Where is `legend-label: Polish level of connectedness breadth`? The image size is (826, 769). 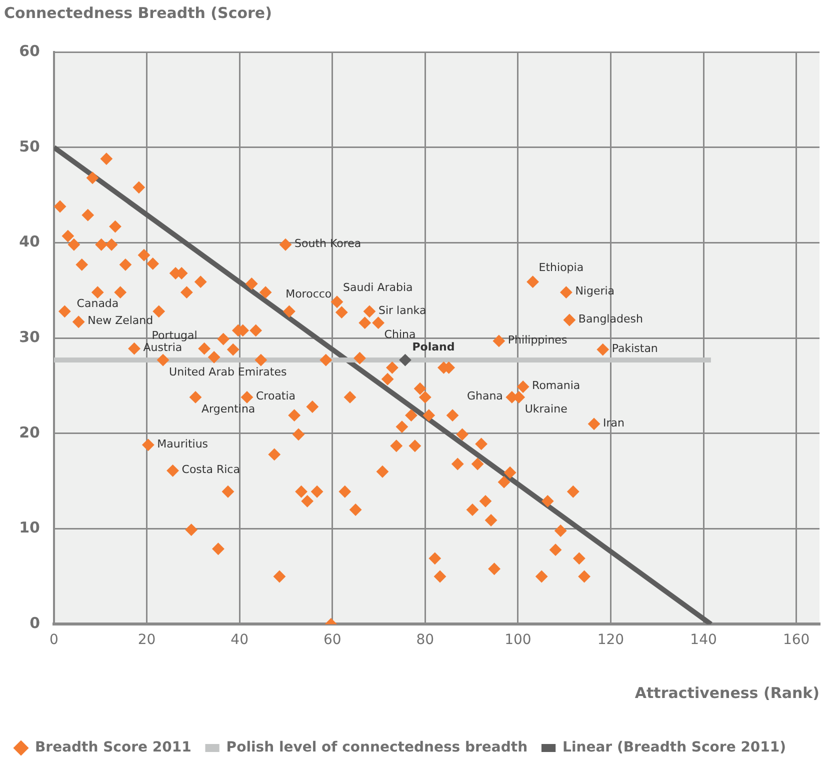 legend-label: Polish level of connectedness breadth is located at coordinates (377, 748).